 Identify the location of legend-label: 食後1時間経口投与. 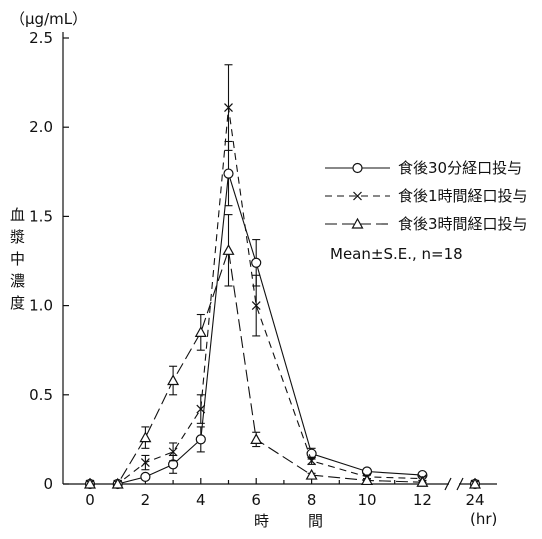
(463, 196).